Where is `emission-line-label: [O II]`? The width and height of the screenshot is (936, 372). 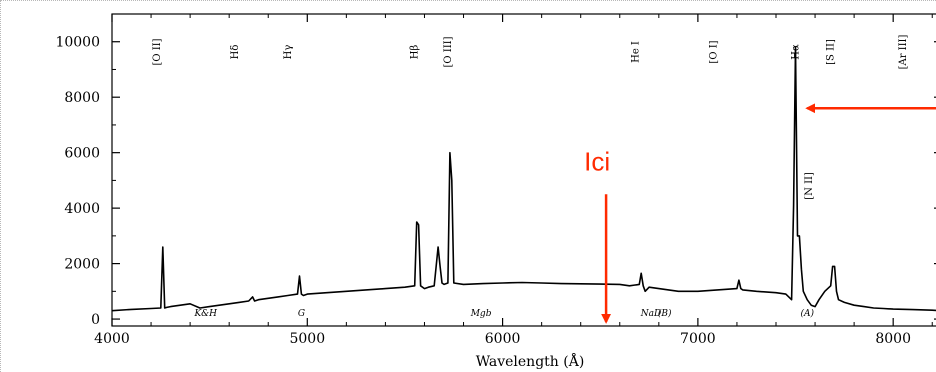
emission-line-label: [O II] is located at coordinates (157, 51).